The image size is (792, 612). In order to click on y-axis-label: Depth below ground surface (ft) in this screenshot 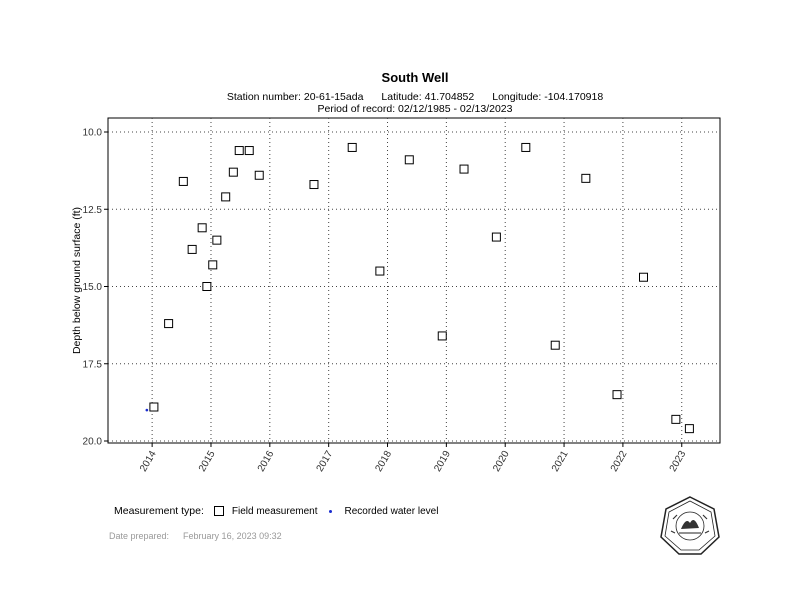, I will do `click(77, 280)`.